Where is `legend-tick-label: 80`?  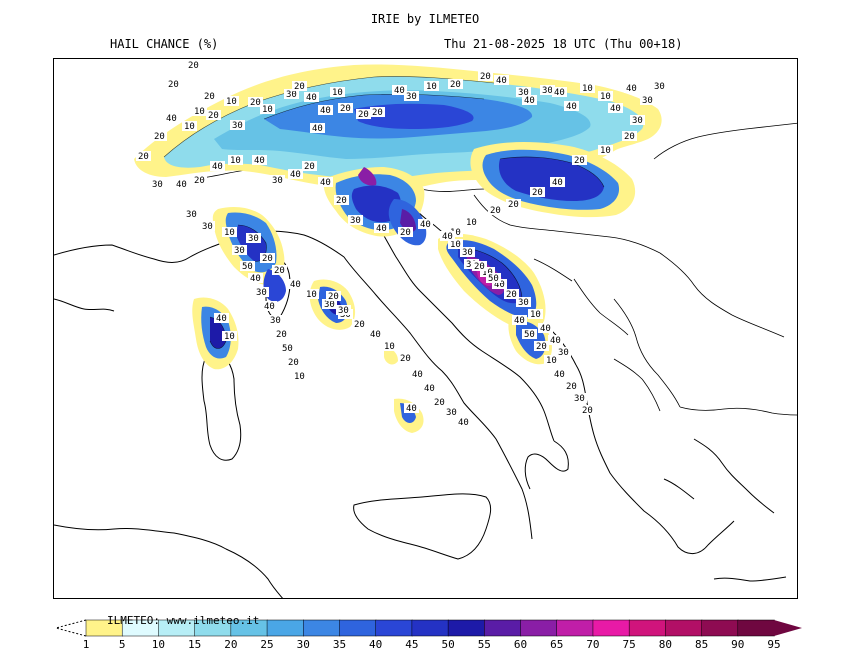 legend-tick-label: 80 is located at coordinates (665, 644).